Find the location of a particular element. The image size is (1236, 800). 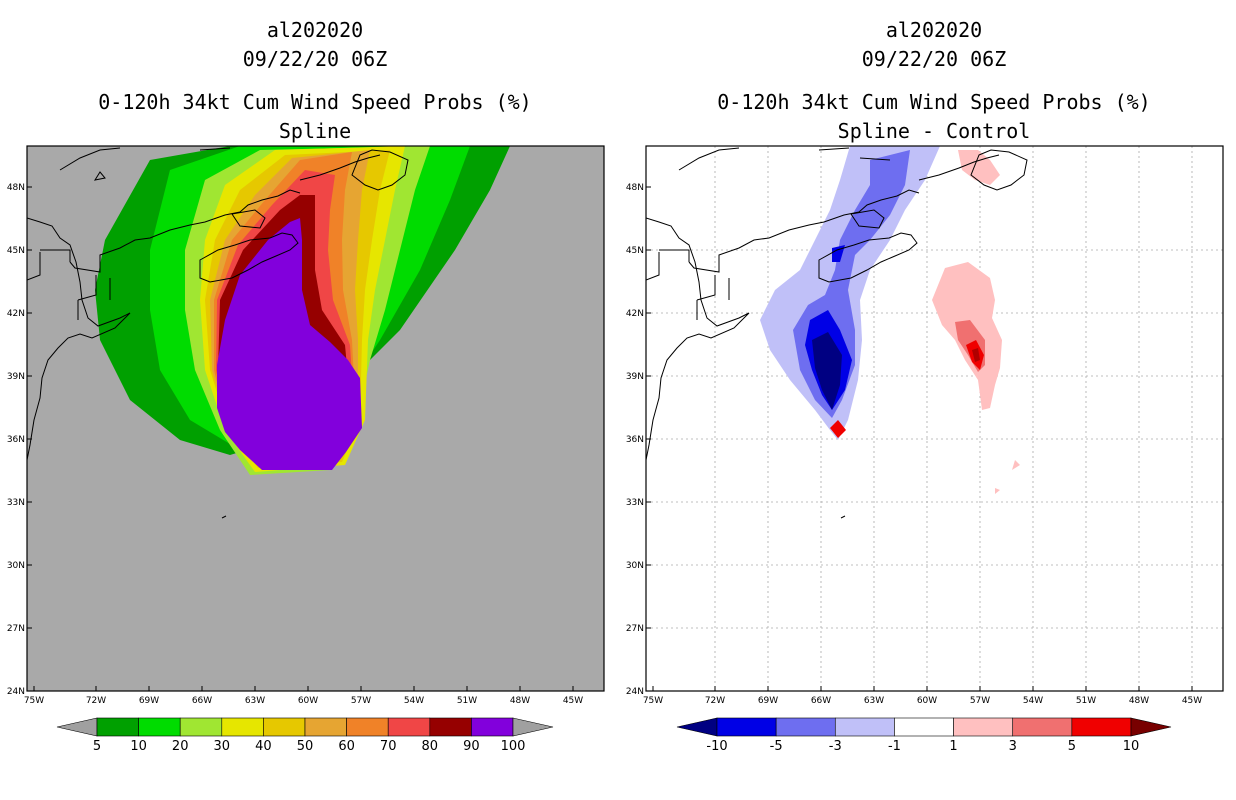

left-coastlines is located at coordinates (218, 333).